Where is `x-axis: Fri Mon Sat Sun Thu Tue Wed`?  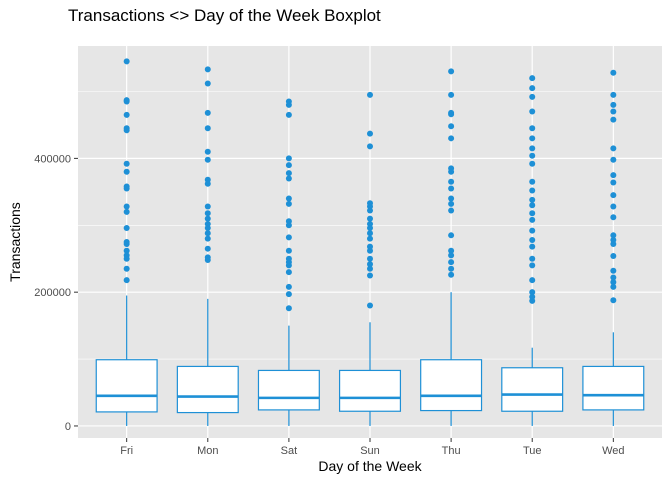 x-axis: Fri Mon Sat Sun Thu Tue Wed is located at coordinates (372, 447).